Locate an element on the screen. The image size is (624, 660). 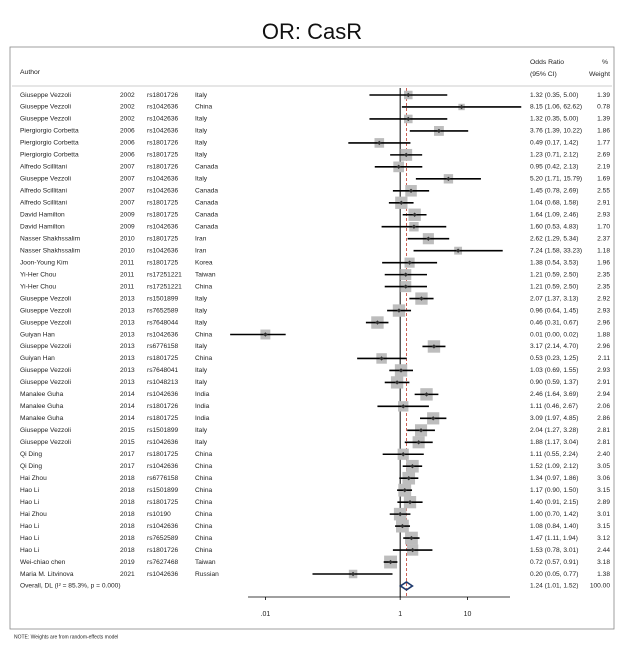
country: India is located at coordinates (202, 406).